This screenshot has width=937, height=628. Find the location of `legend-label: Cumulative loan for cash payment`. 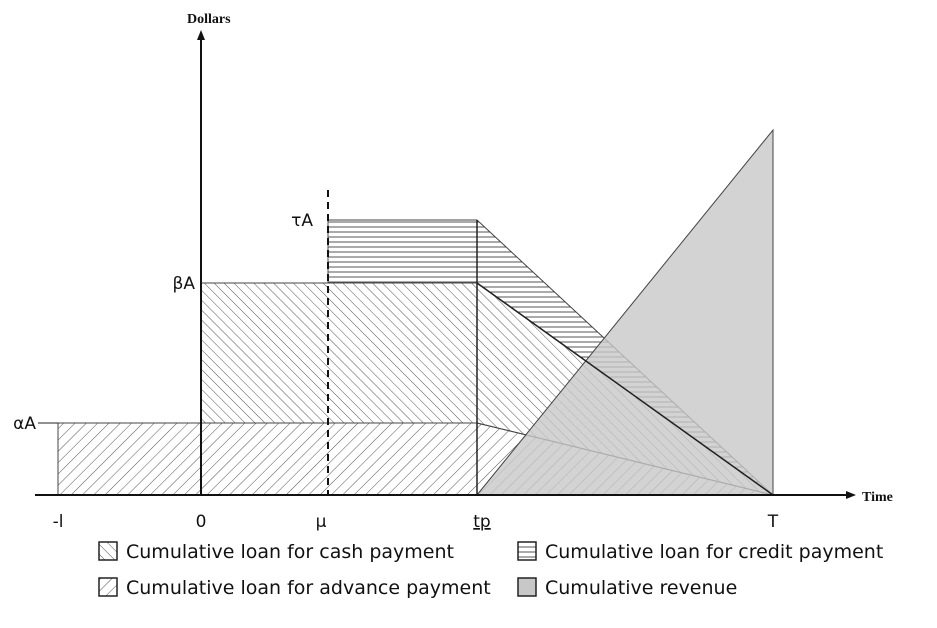

legend-label: Cumulative loan for cash payment is located at coordinates (290, 552).